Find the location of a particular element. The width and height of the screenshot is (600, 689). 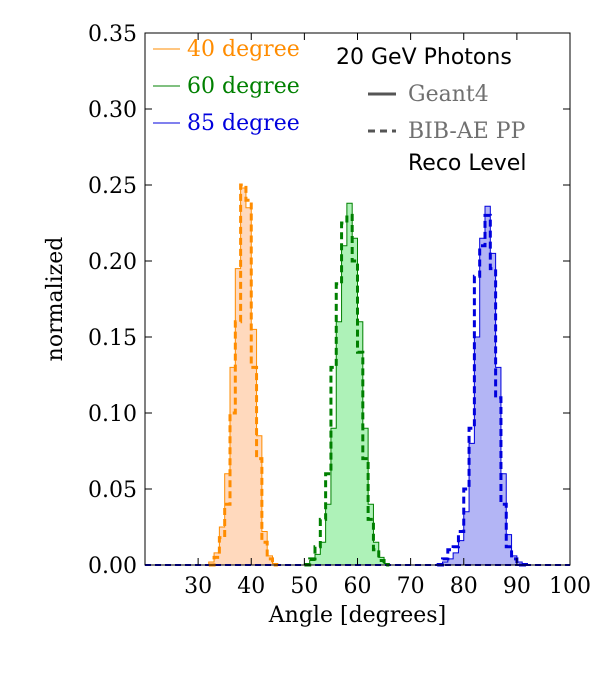

x-tick-label: 80 is located at coordinates (464, 586).